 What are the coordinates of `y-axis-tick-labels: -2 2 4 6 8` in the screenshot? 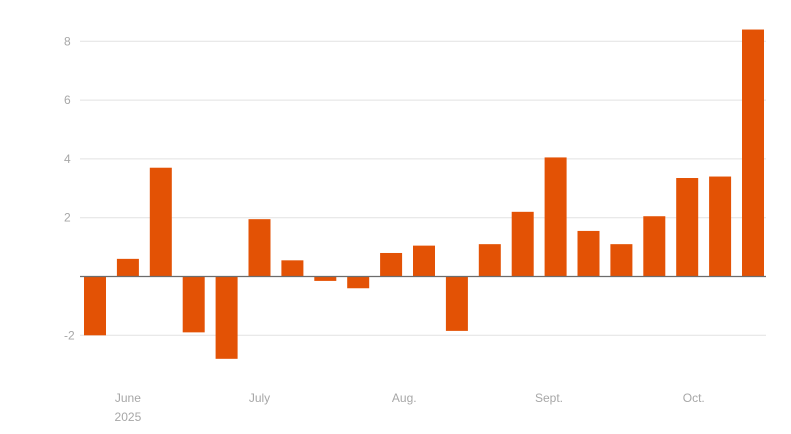 It's located at (69, 188).